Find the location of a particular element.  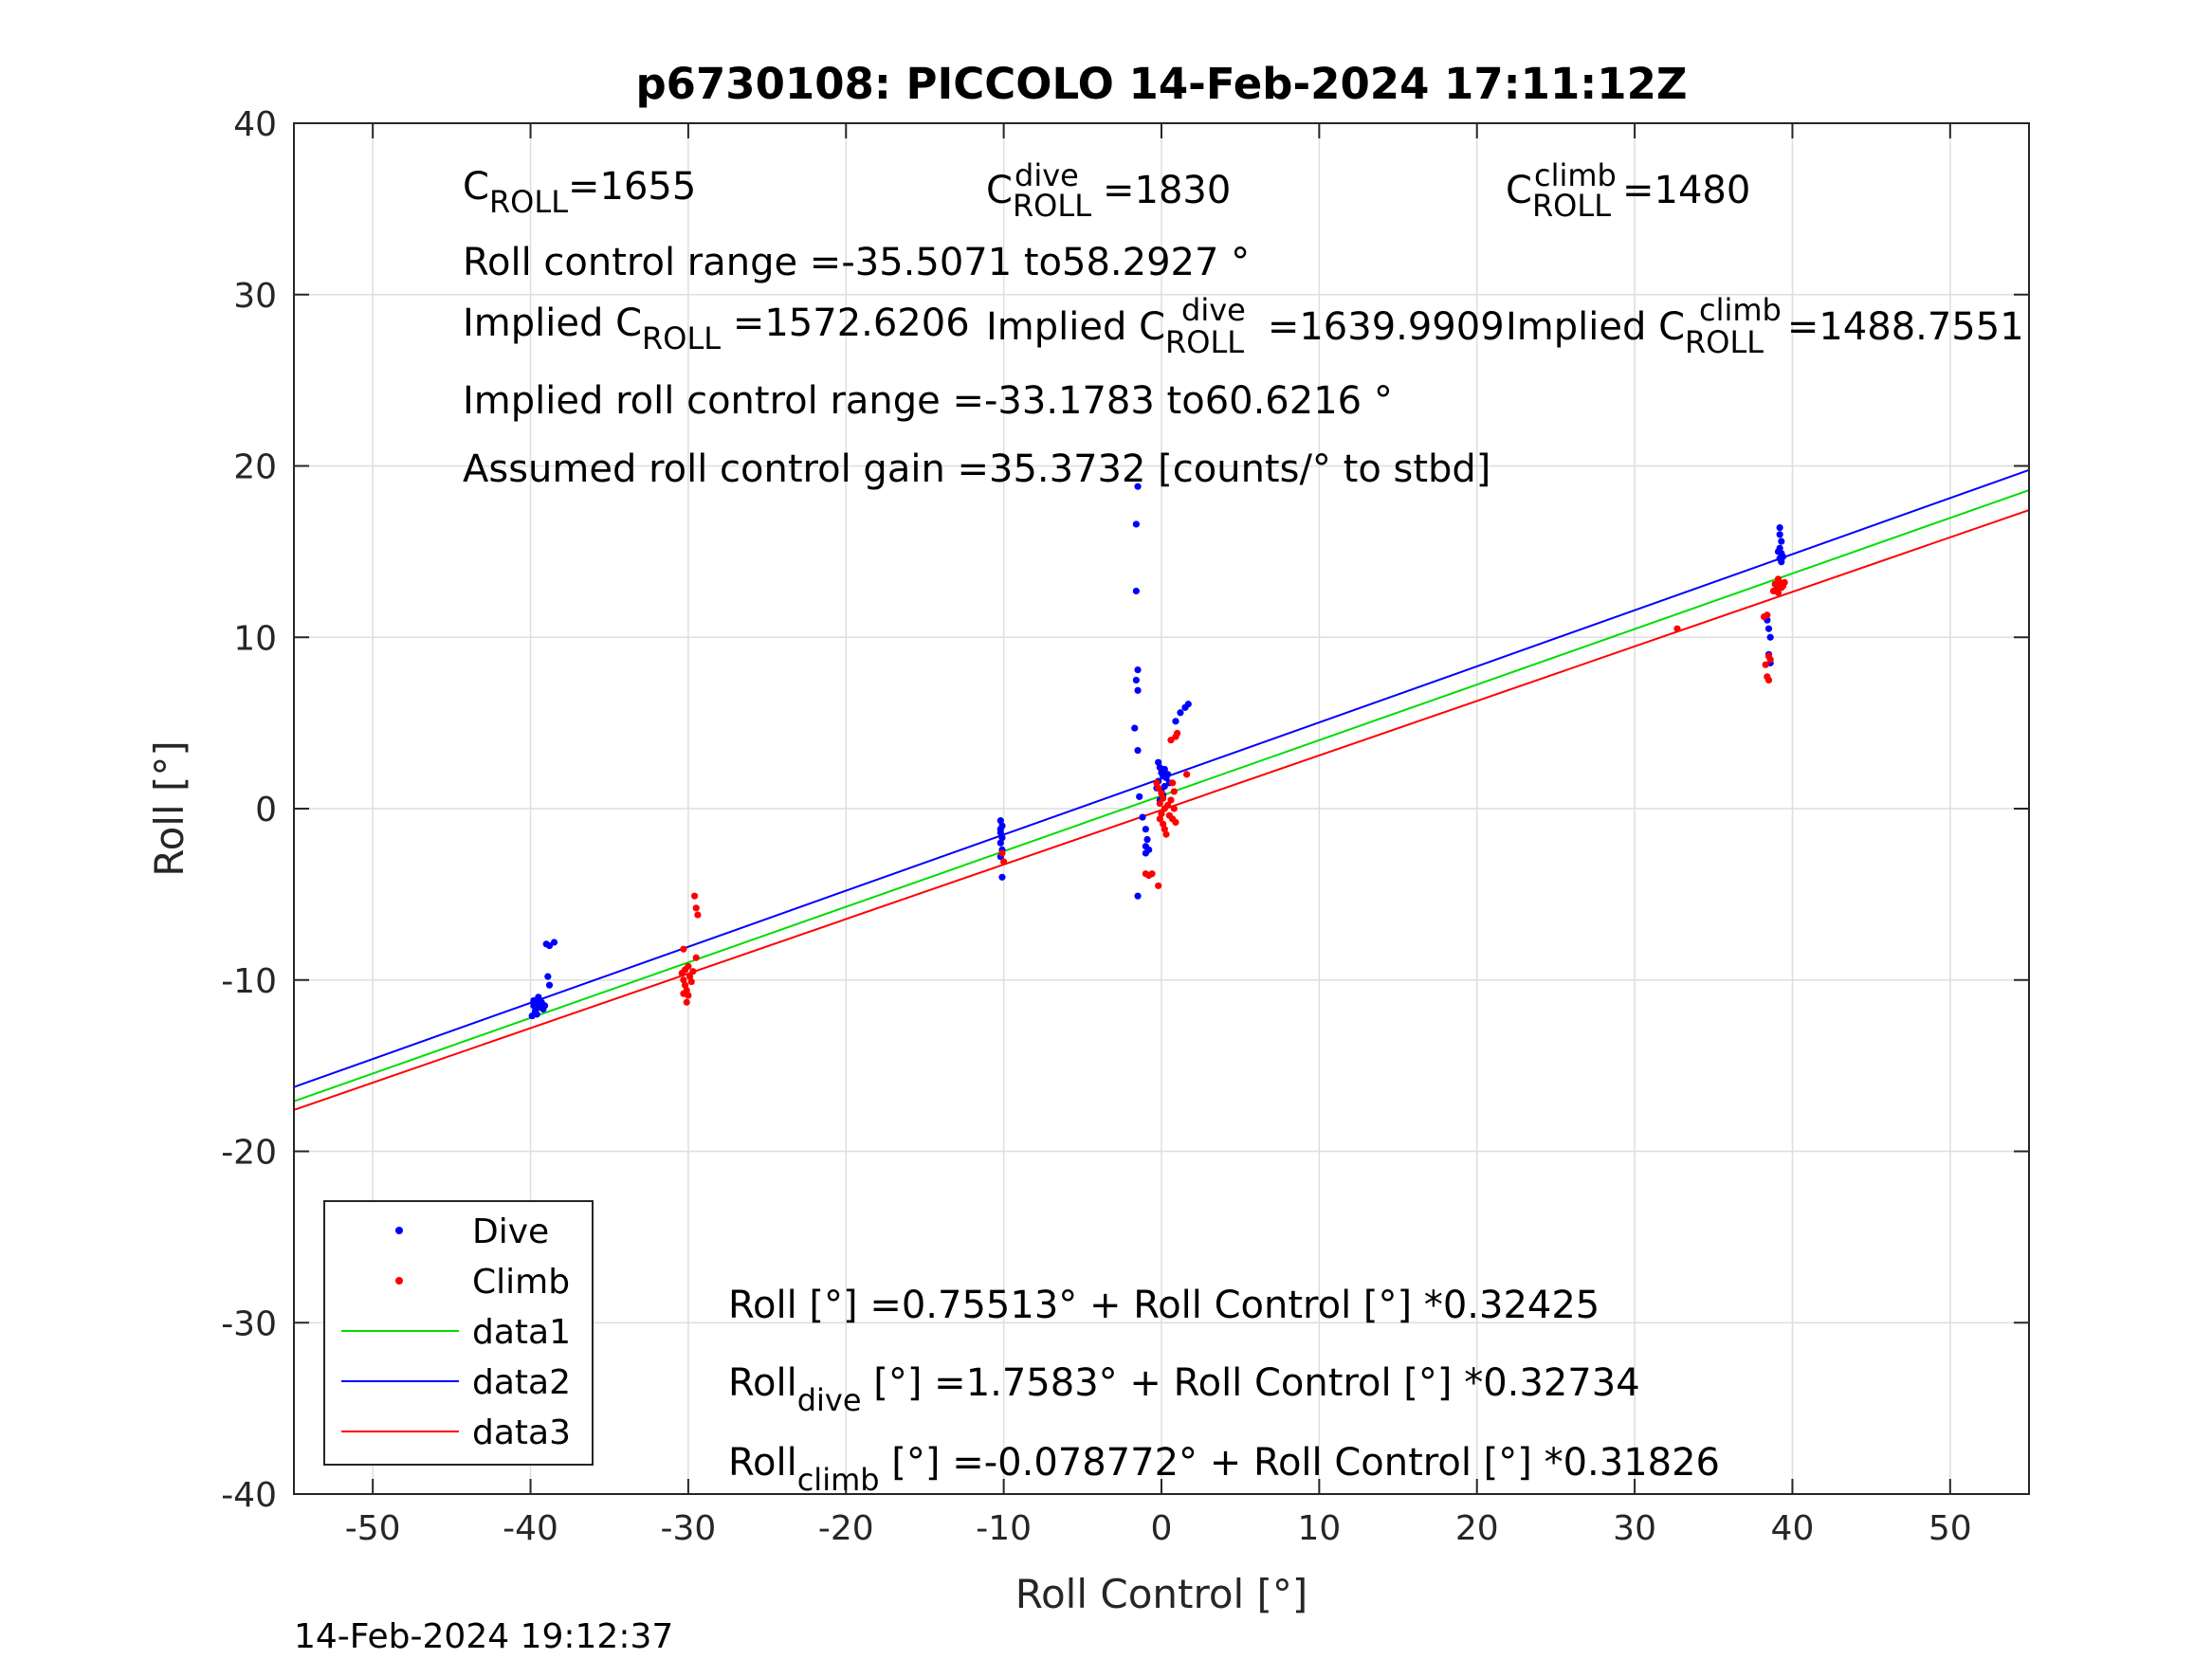

legend-label-data2: data2 is located at coordinates (521, 1382).